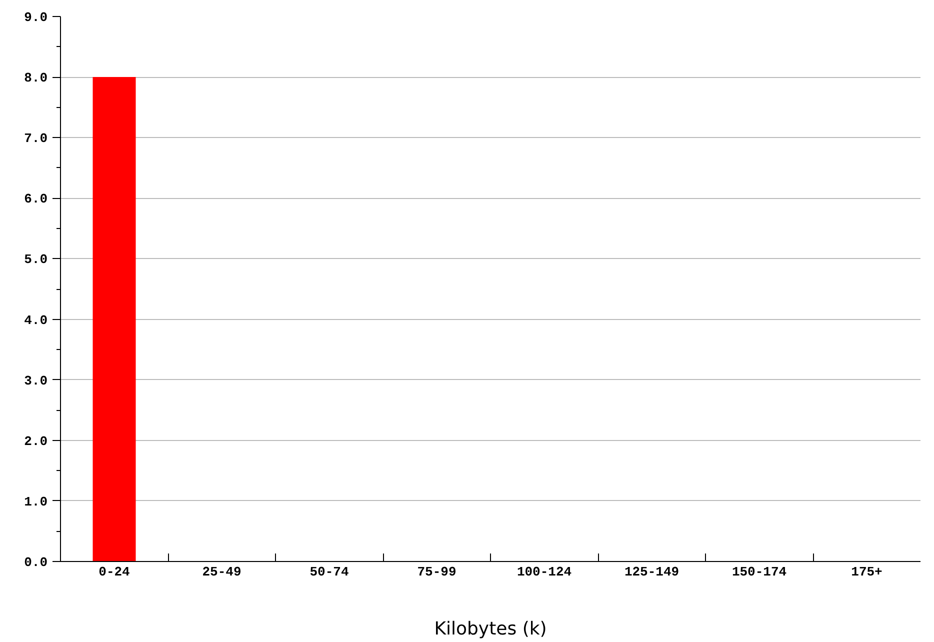 The image size is (934, 642). What do you see at coordinates (867, 572) in the screenshot?
I see `x-tick-label: 175+` at bounding box center [867, 572].